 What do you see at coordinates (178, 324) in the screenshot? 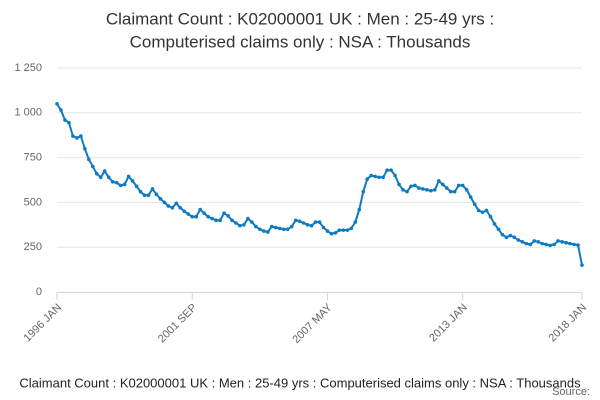
I see `x-tick-label: 2001 SEP` at bounding box center [178, 324].